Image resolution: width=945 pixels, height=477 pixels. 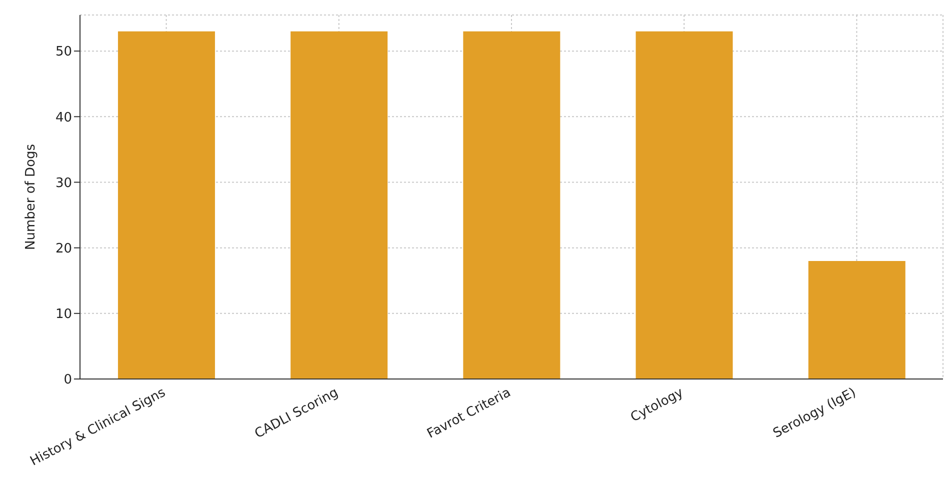 What do you see at coordinates (68, 380) in the screenshot?
I see `y-tick-label: 0` at bounding box center [68, 380].